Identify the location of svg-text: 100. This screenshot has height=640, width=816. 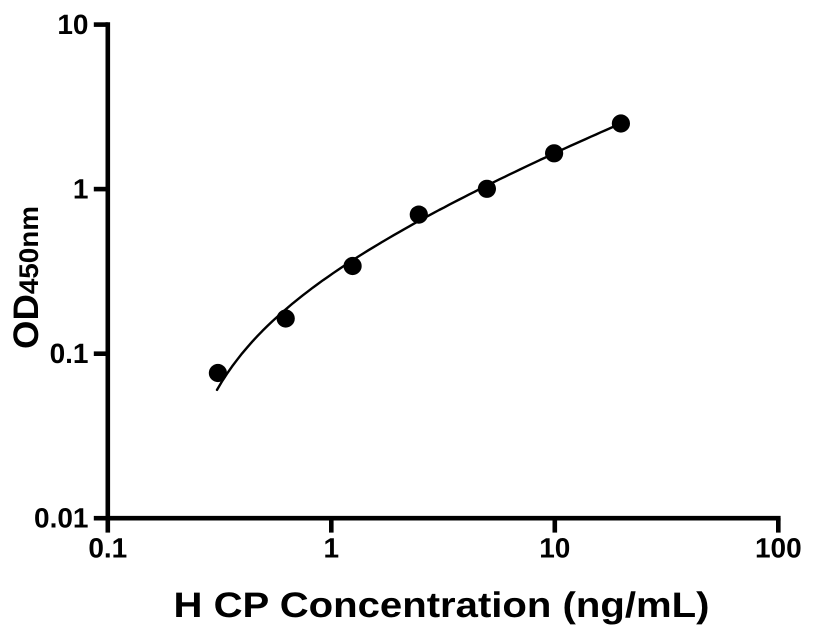
(778, 547).